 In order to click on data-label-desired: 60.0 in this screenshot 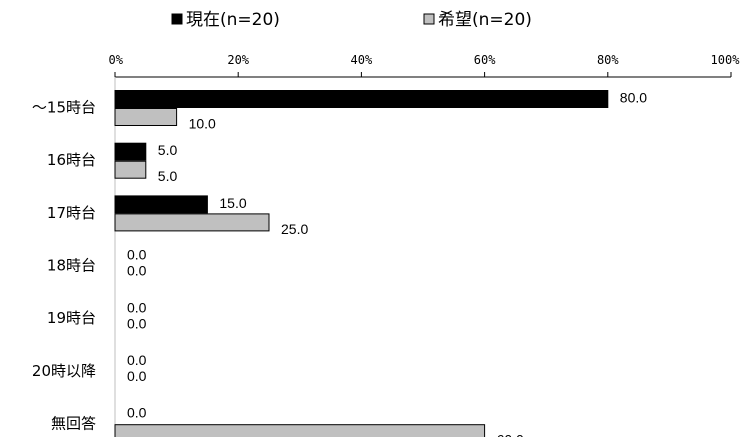, I will do `click(510, 434)`.